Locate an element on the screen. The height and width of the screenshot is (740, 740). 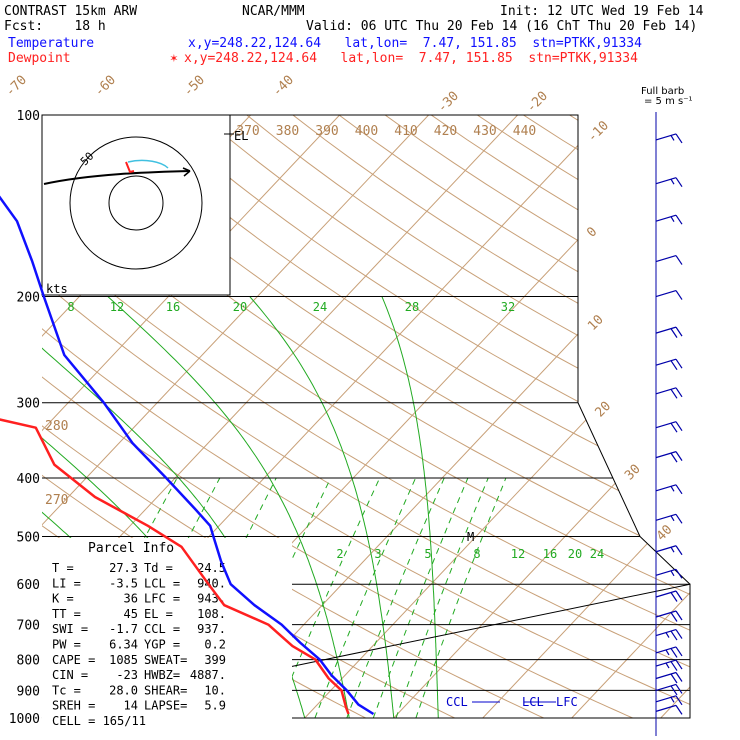
parcel-info-cell: LCL = is located at coordinates (162, 583).